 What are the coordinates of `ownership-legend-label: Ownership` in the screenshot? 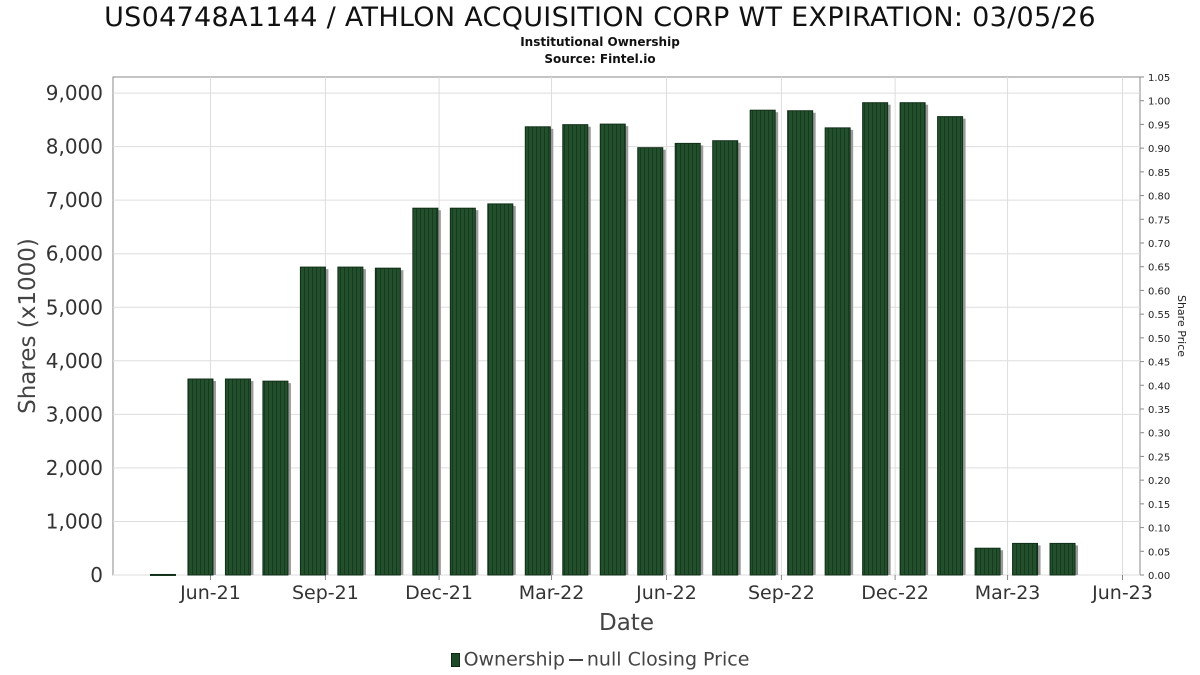 It's located at (514, 659).